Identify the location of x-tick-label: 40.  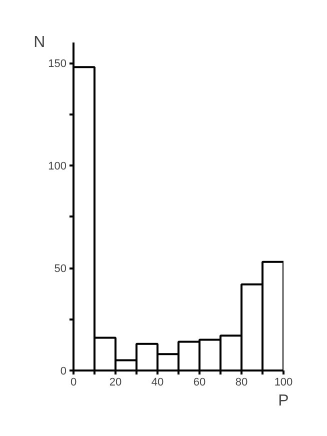
(157, 382).